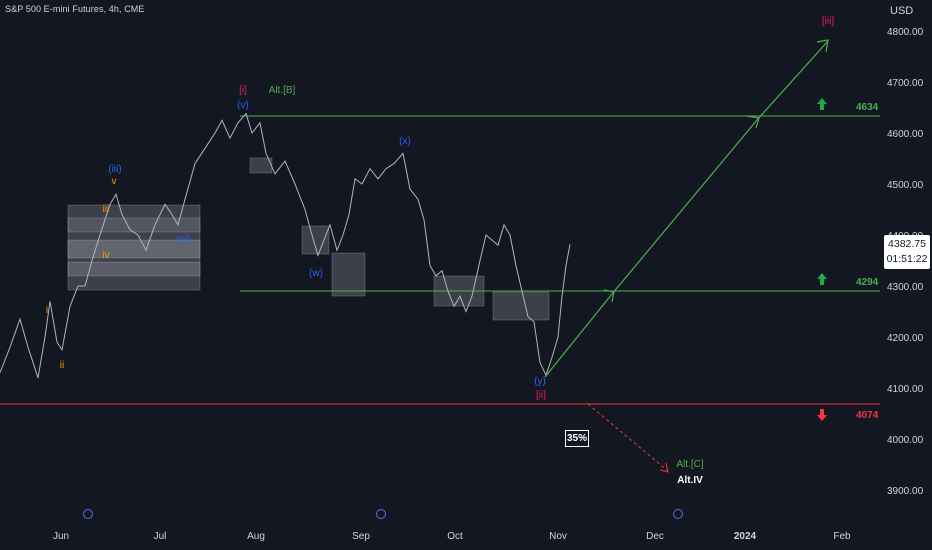 This screenshot has width=932, height=550. What do you see at coordinates (75, 9) in the screenshot?
I see `chart-header: S&P 500 E-mini Futures, 4h, CME` at bounding box center [75, 9].